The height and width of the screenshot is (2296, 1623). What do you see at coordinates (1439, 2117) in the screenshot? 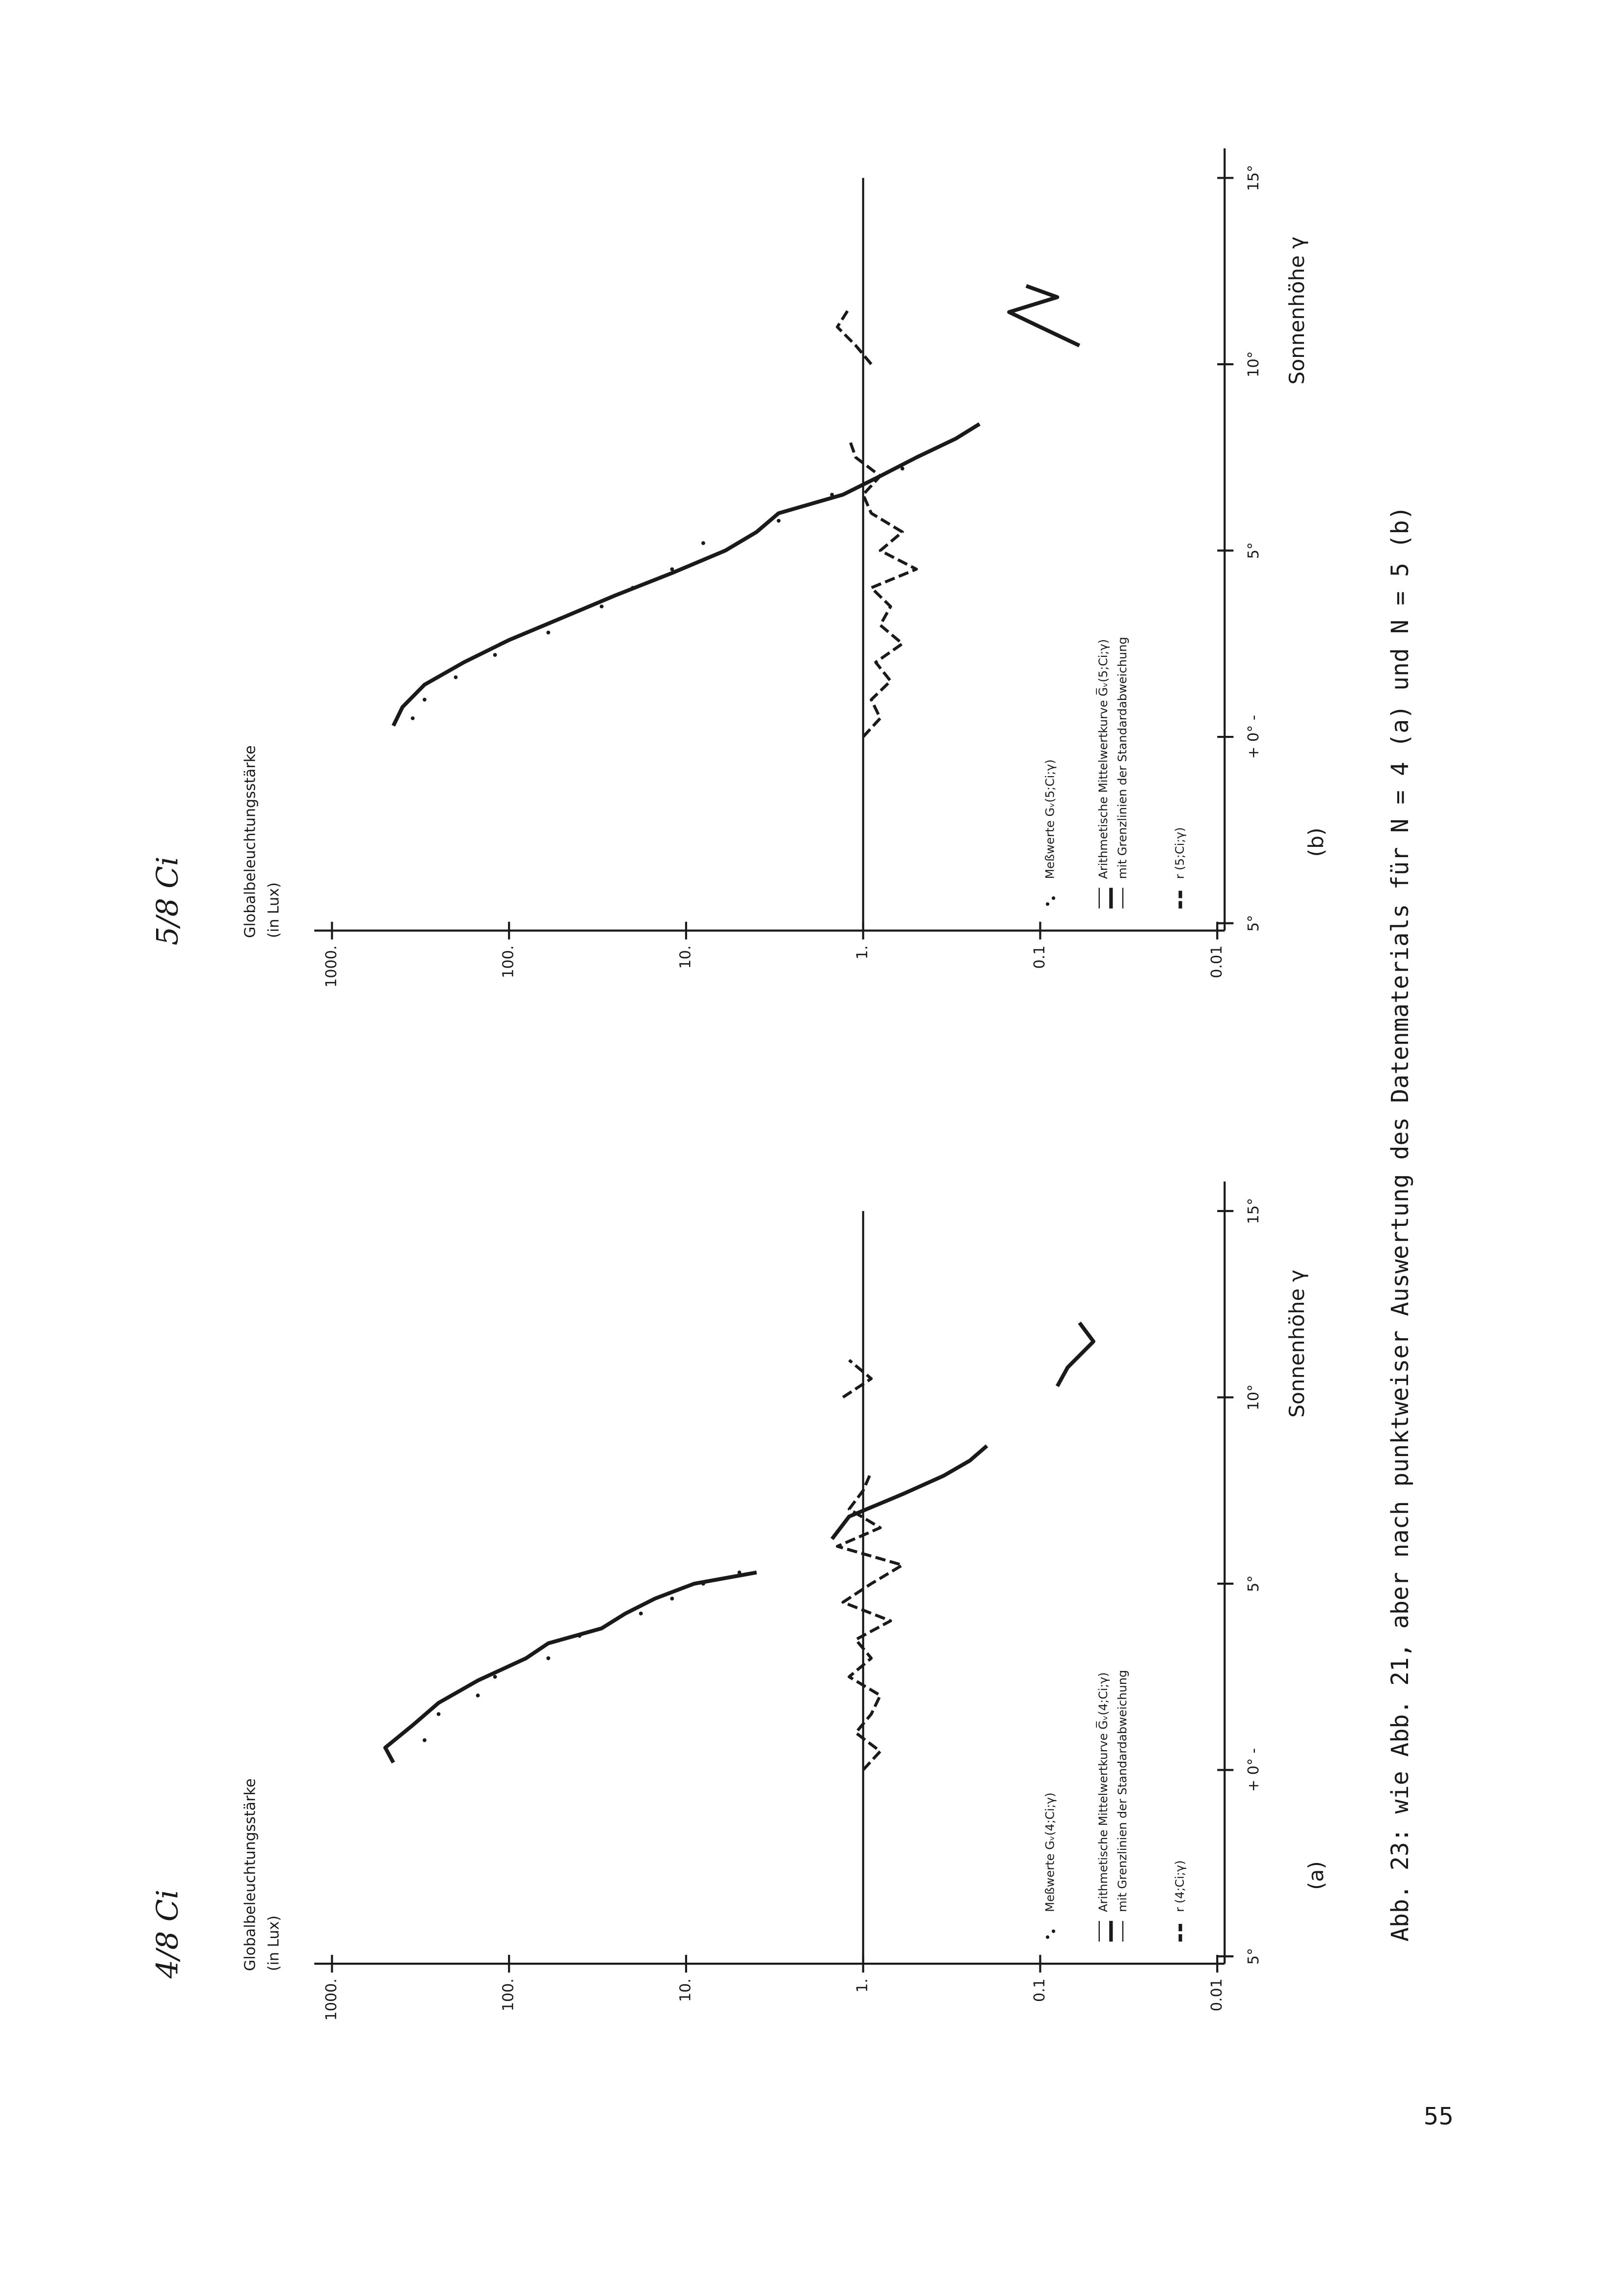
I see `page-number: 55` at bounding box center [1439, 2117].